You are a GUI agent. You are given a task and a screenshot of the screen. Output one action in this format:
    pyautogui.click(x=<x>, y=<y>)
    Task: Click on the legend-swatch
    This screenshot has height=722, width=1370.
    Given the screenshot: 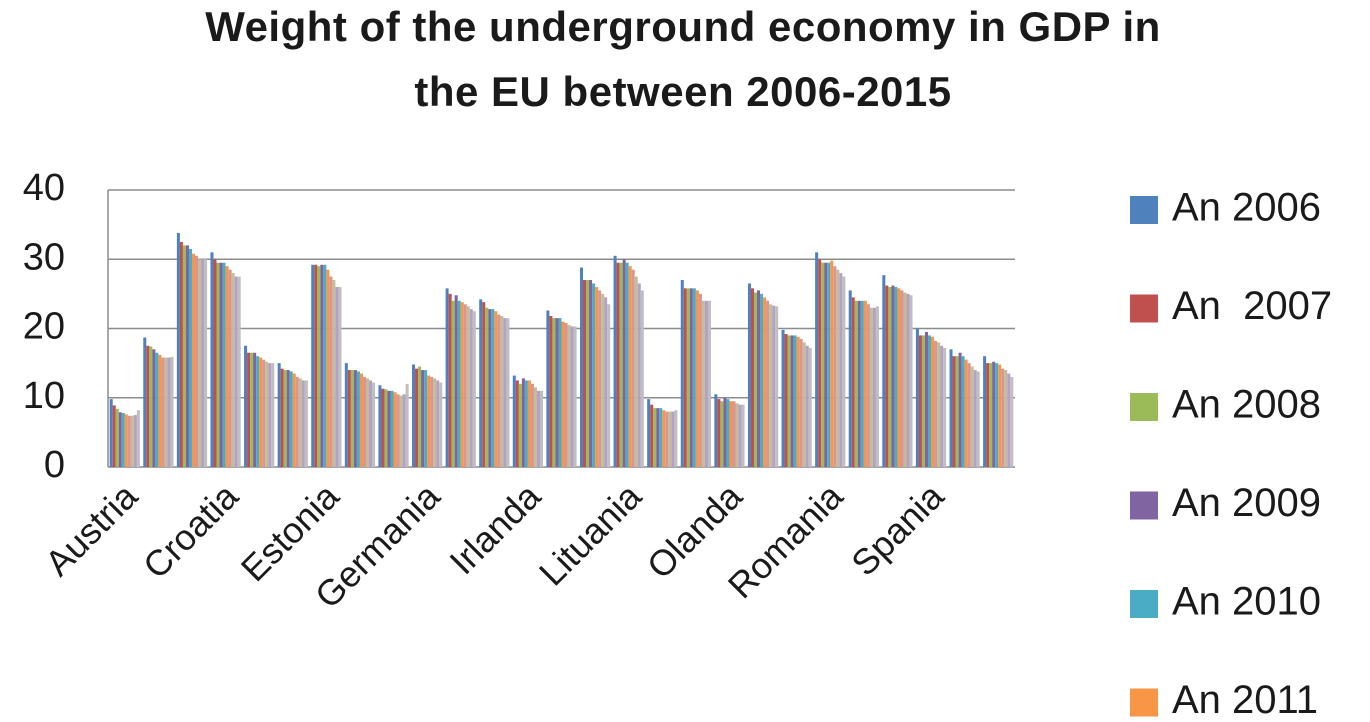 What is the action you would take?
    pyautogui.click(x=1144, y=210)
    